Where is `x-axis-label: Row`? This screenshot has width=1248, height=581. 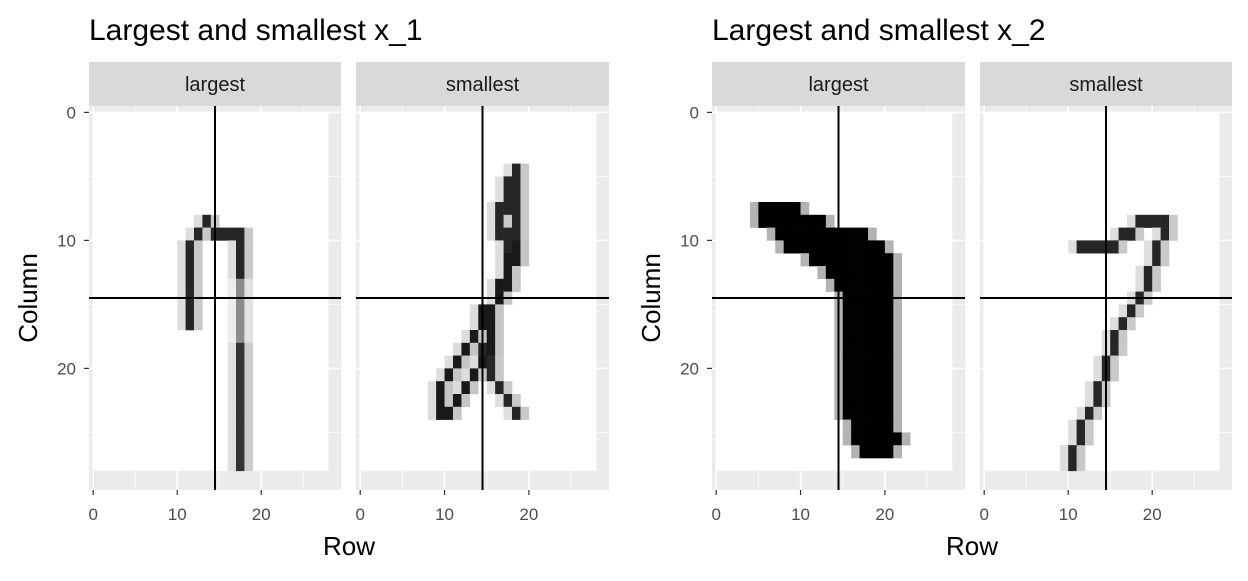
x-axis-label: Row is located at coordinates (349, 546).